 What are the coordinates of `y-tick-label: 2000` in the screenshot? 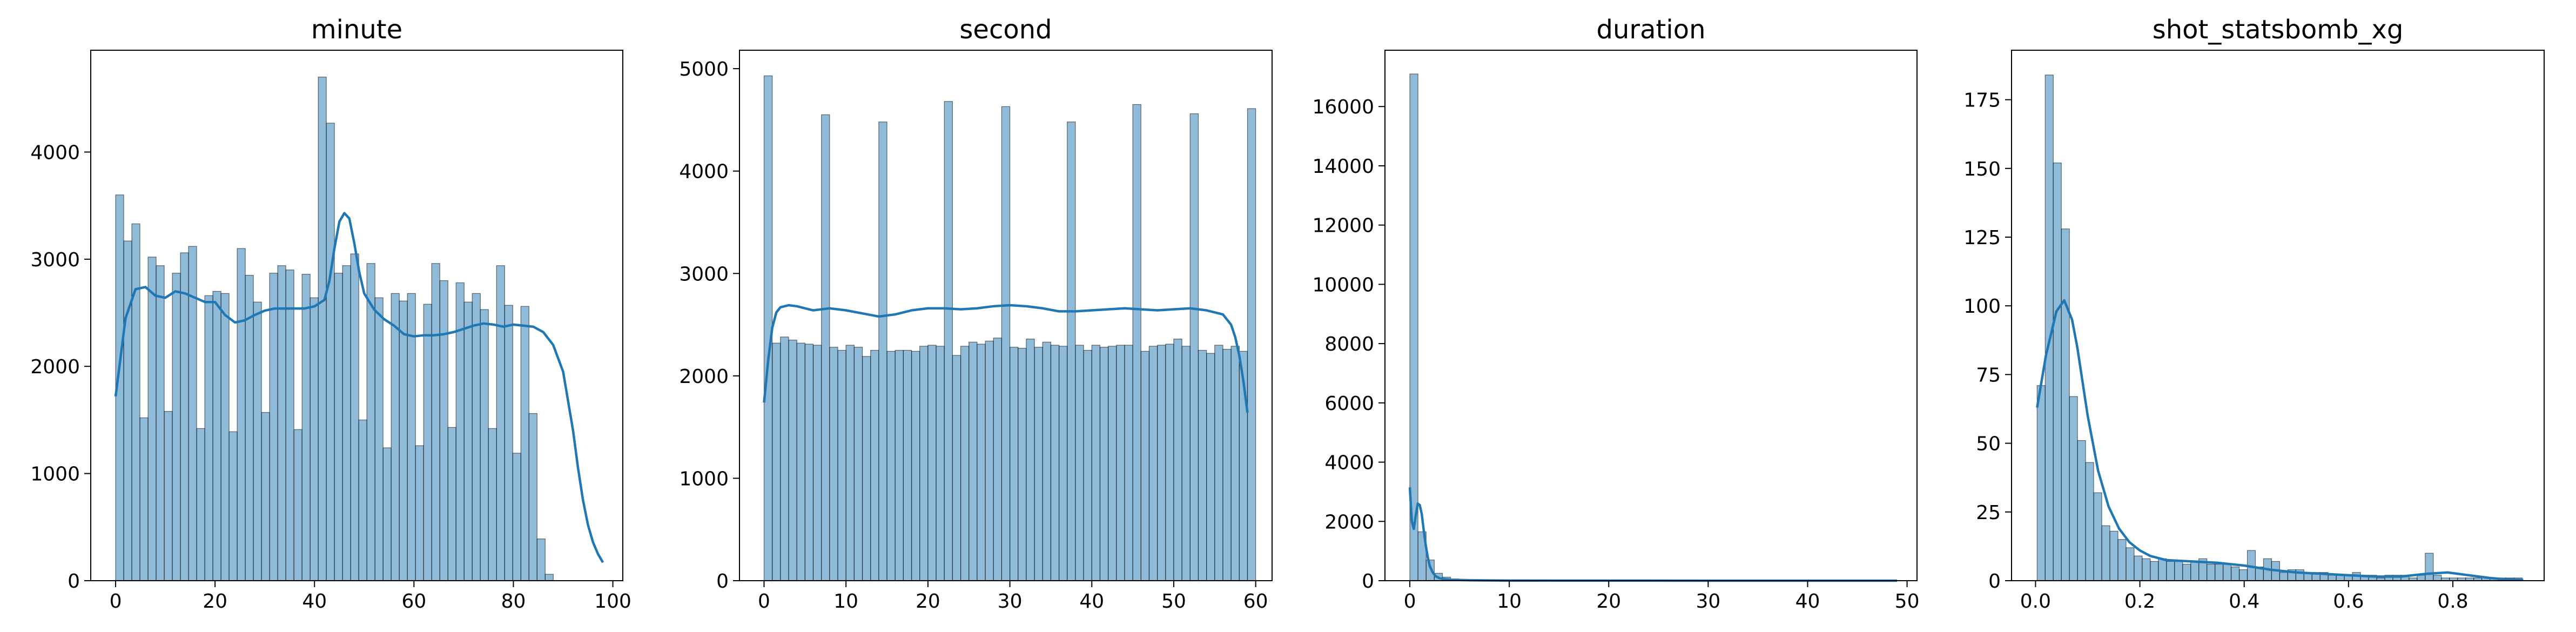 It's located at (1349, 522).